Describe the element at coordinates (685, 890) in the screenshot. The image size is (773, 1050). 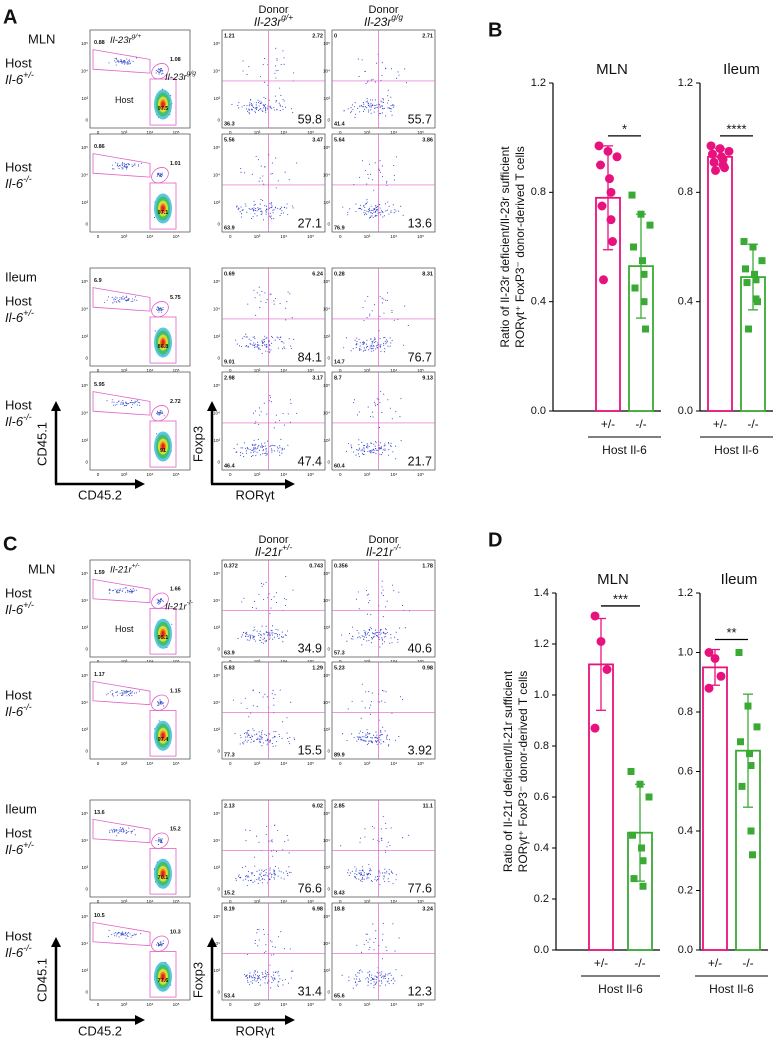
I see `y-tick-label: 0.2` at that location.